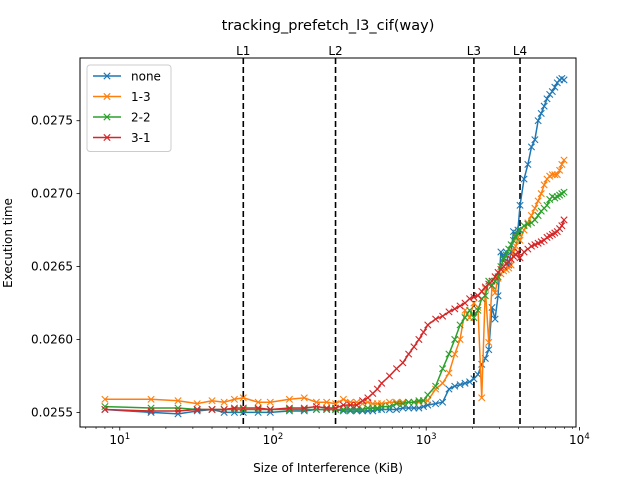  Describe the element at coordinates (52, 194) in the screenshot. I see `y-tick-label: 0.0270` at that location.